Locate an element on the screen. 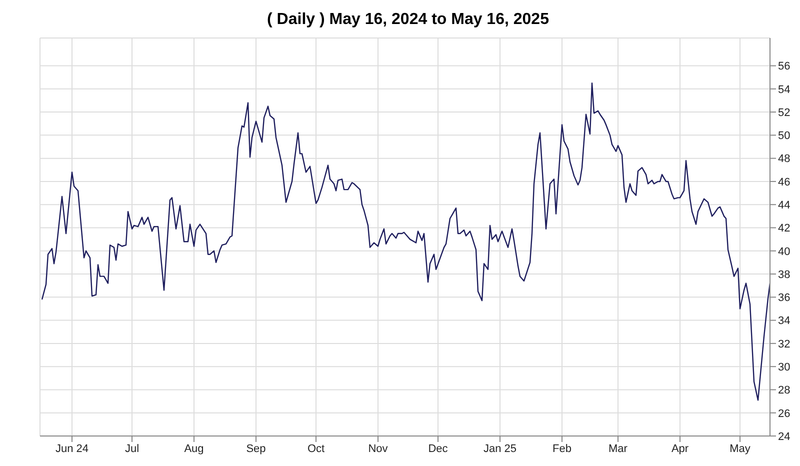 The width and height of the screenshot is (800, 466). y-tick-label: 28 is located at coordinates (784, 390).